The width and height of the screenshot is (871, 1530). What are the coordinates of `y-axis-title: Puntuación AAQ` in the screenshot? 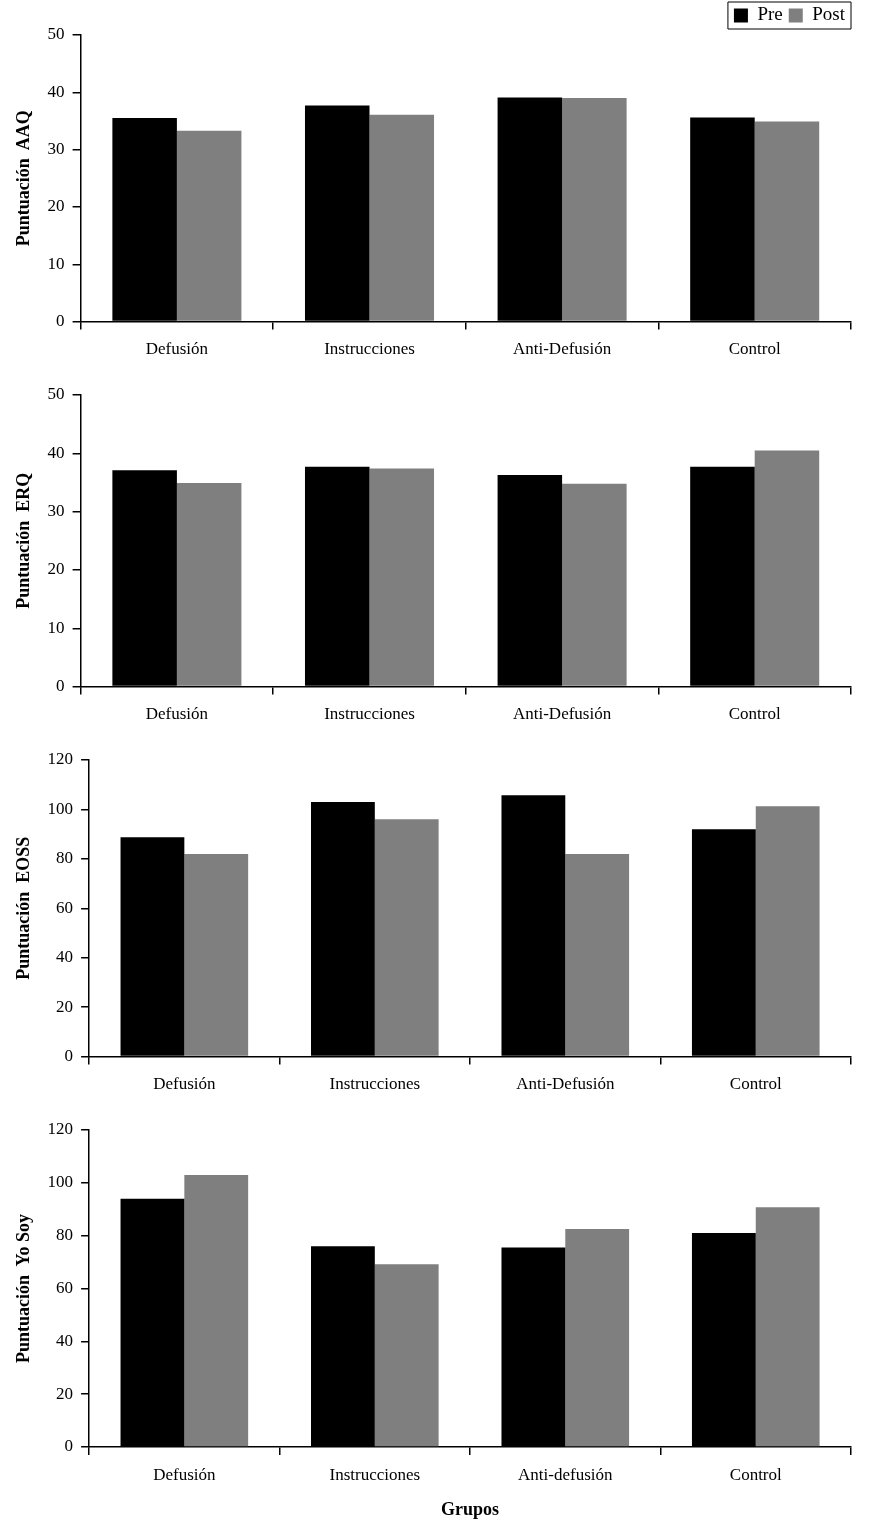 It's located at (23, 178).